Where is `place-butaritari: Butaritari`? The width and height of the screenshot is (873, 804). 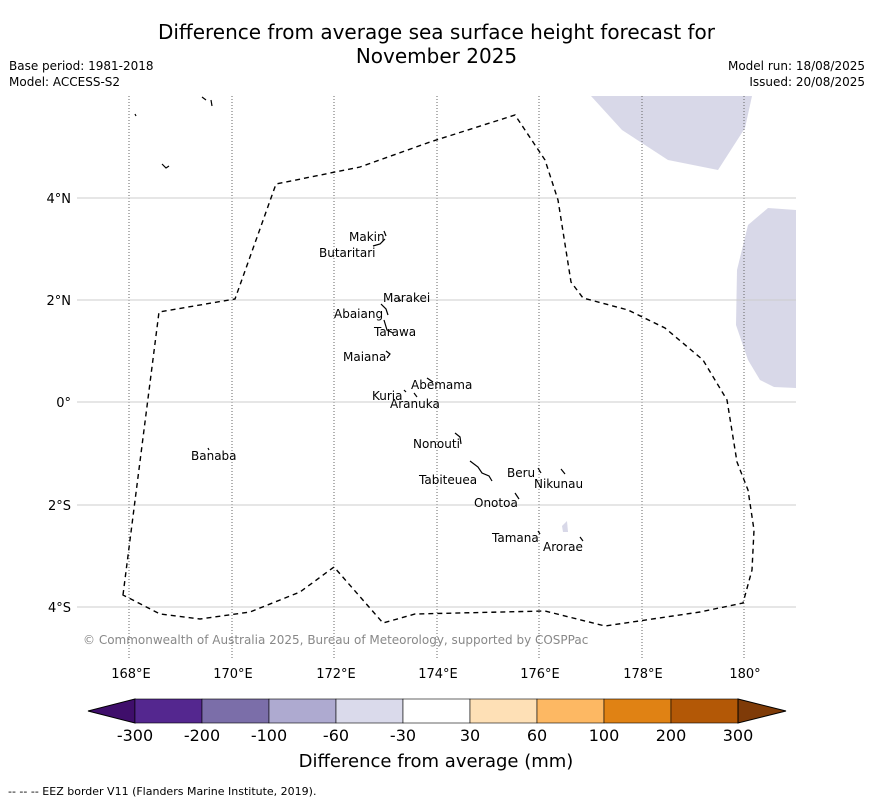 place-butaritari: Butaritari is located at coordinates (347, 253).